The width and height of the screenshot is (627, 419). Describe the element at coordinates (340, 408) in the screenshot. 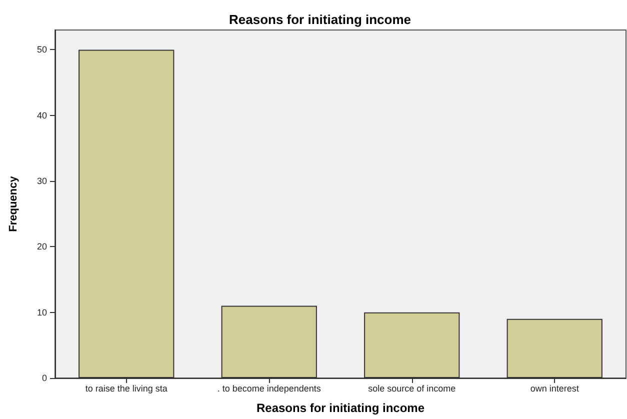

I see `x-axis-title: Reasons for initiating income` at that location.